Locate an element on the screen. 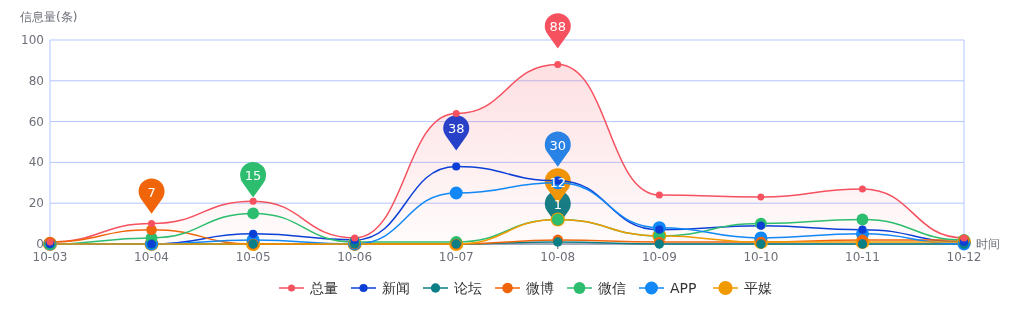 The image size is (1021, 324). x-tick-label: 10-03 is located at coordinates (50, 257).